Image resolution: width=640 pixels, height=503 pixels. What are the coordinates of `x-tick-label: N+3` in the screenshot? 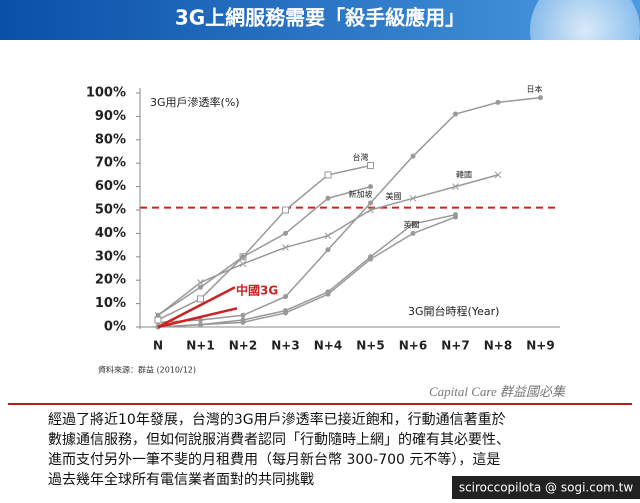 It's located at (285, 346).